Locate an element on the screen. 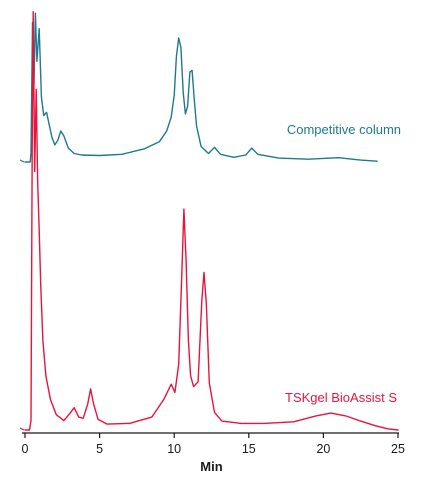  x-tick-label: 0 is located at coordinates (25, 449).